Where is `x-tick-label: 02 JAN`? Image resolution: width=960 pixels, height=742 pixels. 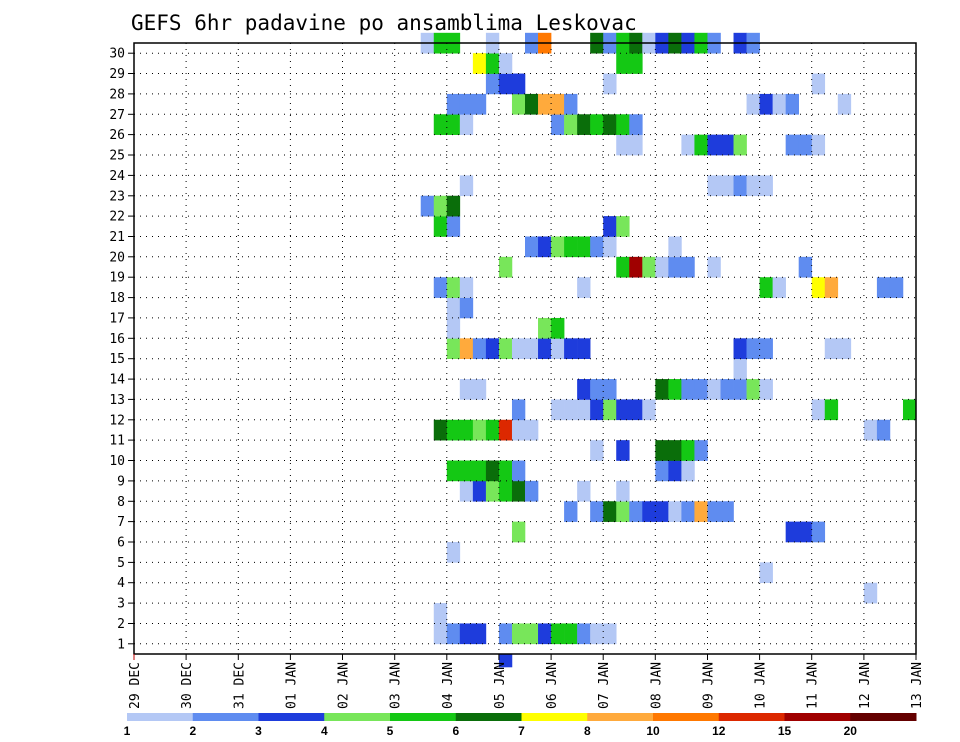
x-tick-label: 02 JAN is located at coordinates (344, 685).